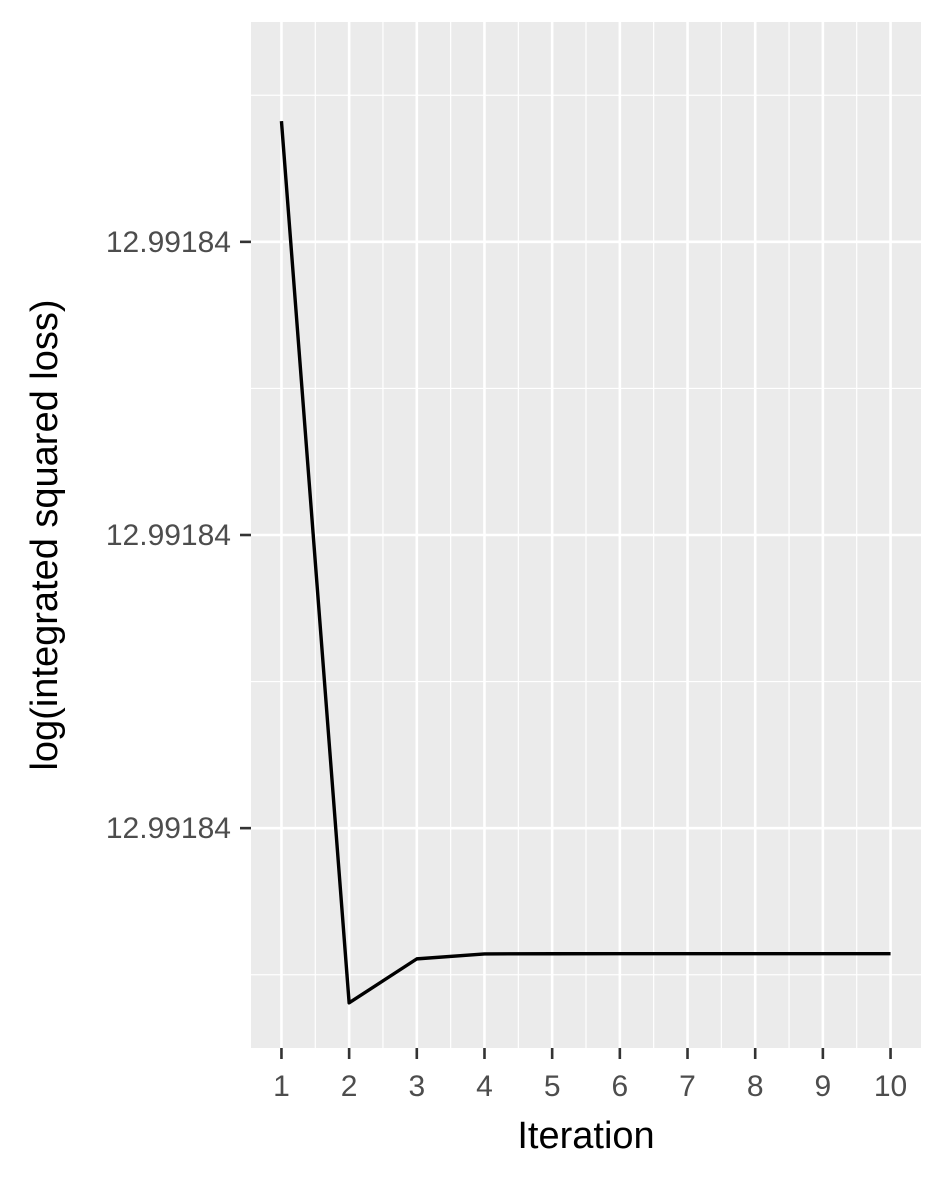 The height and width of the screenshot is (1181, 944). I want to click on x-tick-label: 8, so click(755, 1086).